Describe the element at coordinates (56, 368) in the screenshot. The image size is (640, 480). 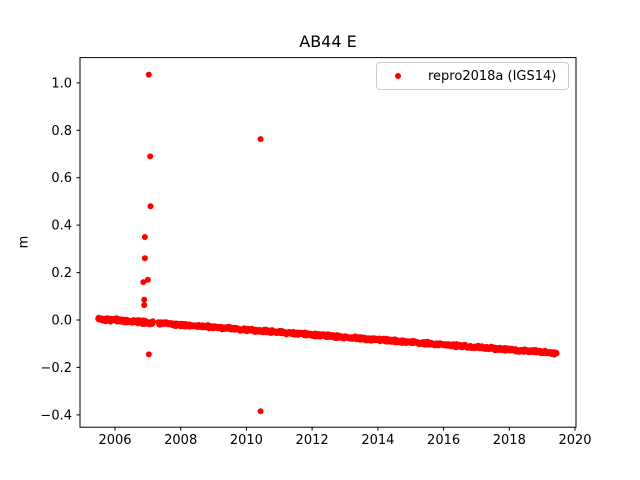
I see `y-tick-label: −0.2` at that location.